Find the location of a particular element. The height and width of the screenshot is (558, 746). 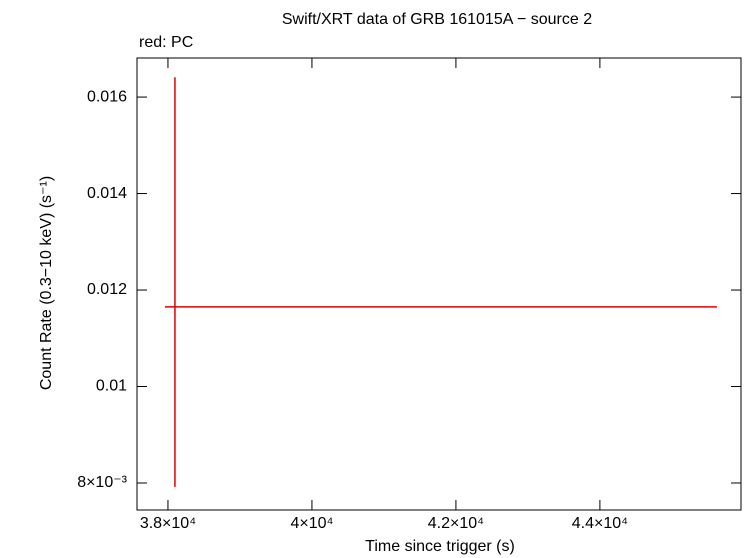

x-axis-label: Time since trigger (s) is located at coordinates (440, 546).